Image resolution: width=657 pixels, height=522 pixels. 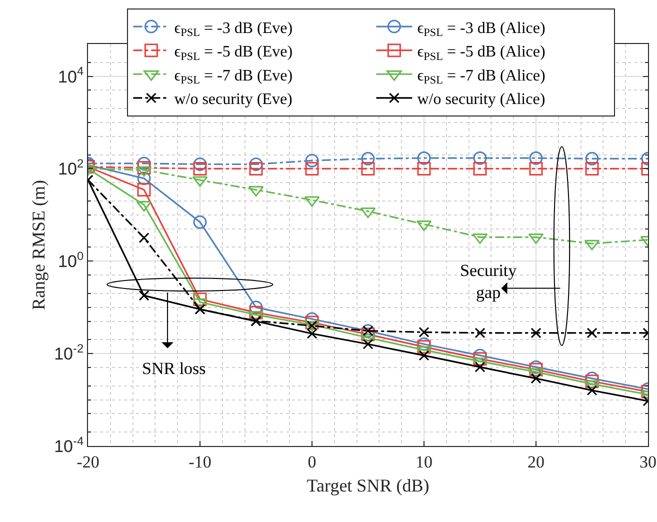 What do you see at coordinates (536, 462) in the screenshot?
I see `x-tick-label: 20` at bounding box center [536, 462].